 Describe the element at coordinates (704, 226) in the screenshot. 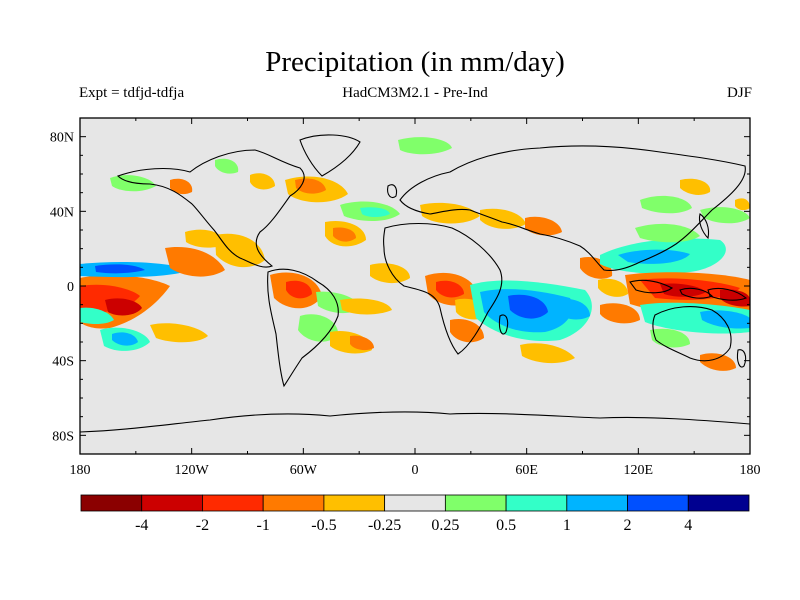

I see `coastline-japan` at that location.